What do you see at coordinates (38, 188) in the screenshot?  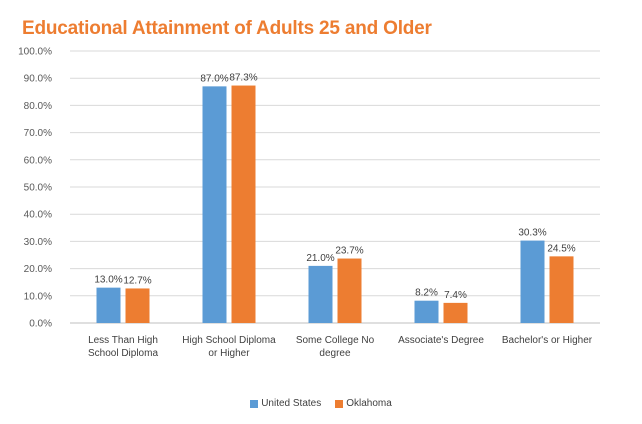 I see `y-tick-label: 50.0%` at bounding box center [38, 188].